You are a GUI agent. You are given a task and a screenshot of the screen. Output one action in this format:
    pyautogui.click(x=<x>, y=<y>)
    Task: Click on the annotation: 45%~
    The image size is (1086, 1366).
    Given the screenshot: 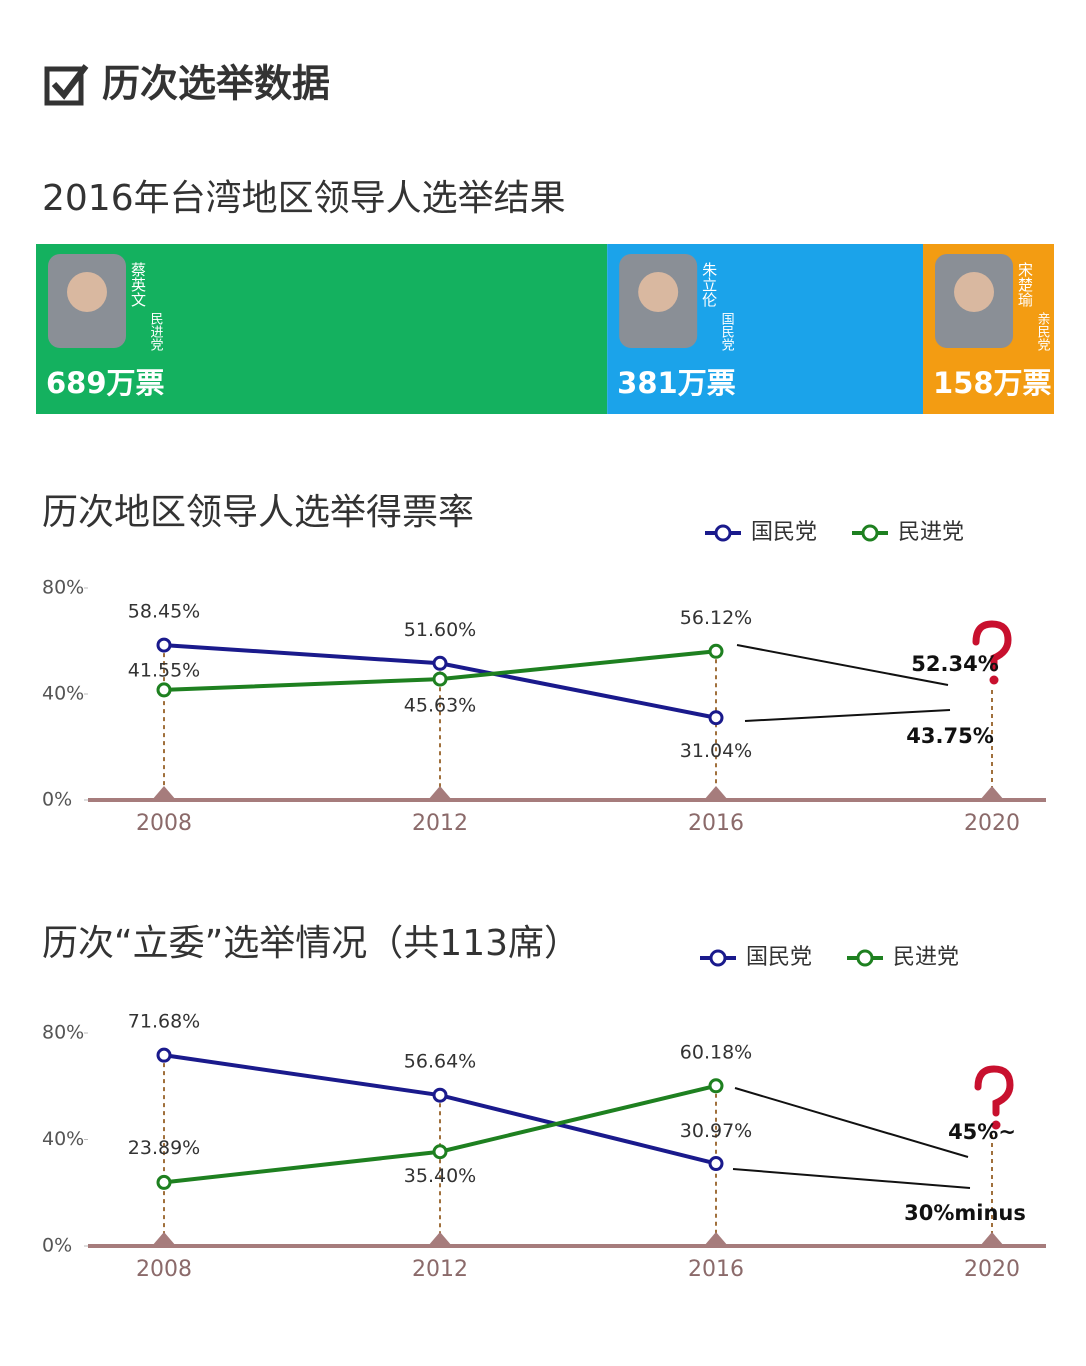 What is the action you would take?
    pyautogui.click(x=982, y=1132)
    